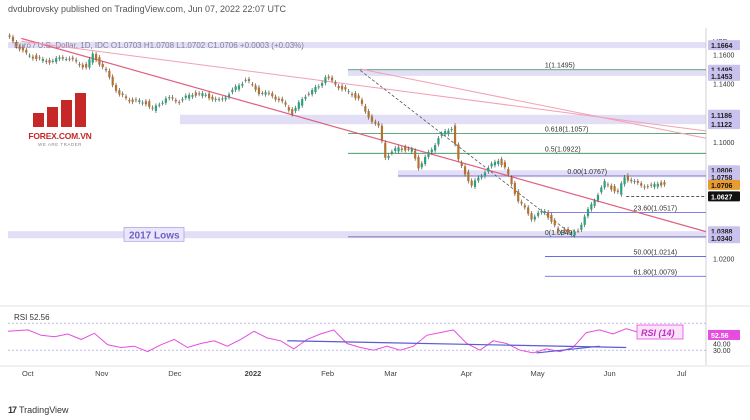  I want to click on price-tag-label: 1.1122, so click(721, 125).